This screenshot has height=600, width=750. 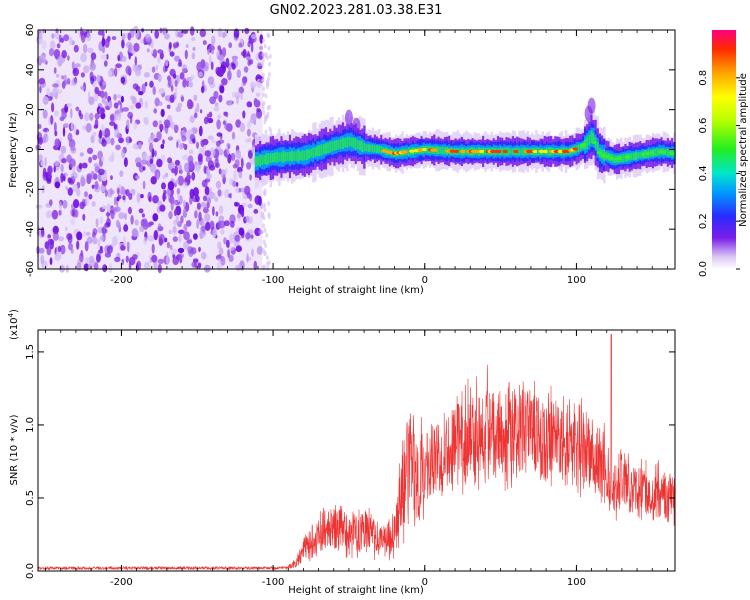 What do you see at coordinates (14, 311) in the screenshot?
I see `snr-multiplier-close: )` at bounding box center [14, 311].